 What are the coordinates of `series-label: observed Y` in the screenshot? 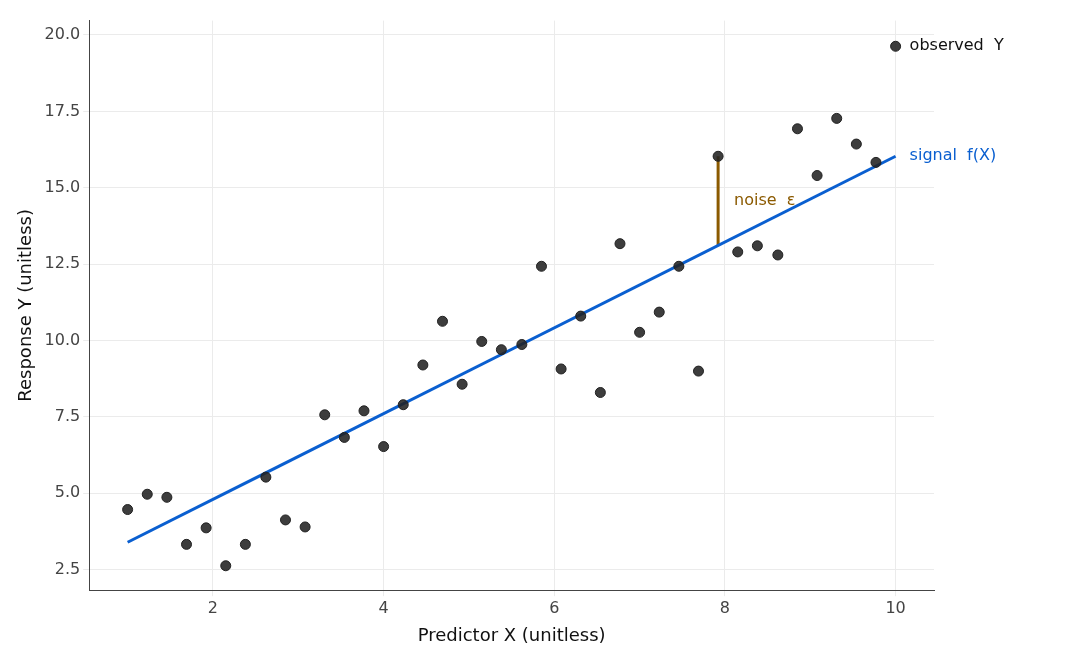 It's located at (956, 45).